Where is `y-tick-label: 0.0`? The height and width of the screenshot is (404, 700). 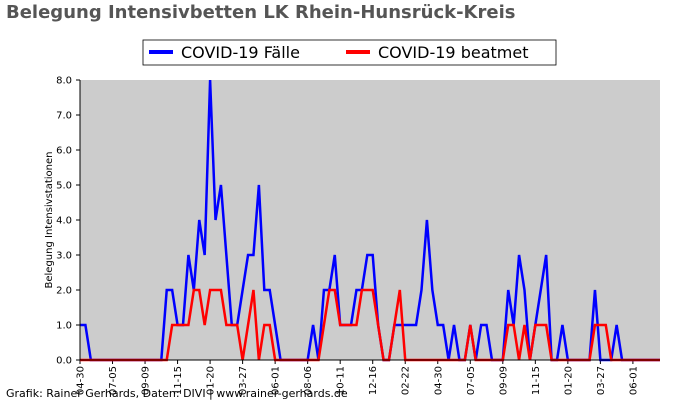
y-tick-label: 0.0 is located at coordinates (64, 361).